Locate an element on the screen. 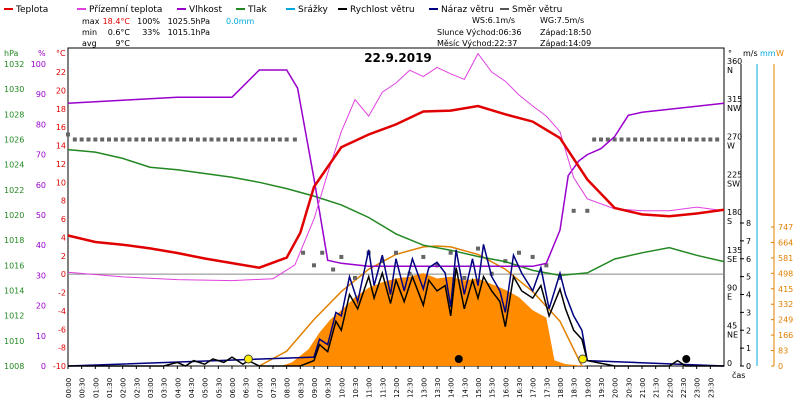 Image resolution: width=800 pixels, height=400 pixels. axis-unit-w: W is located at coordinates (780, 53).